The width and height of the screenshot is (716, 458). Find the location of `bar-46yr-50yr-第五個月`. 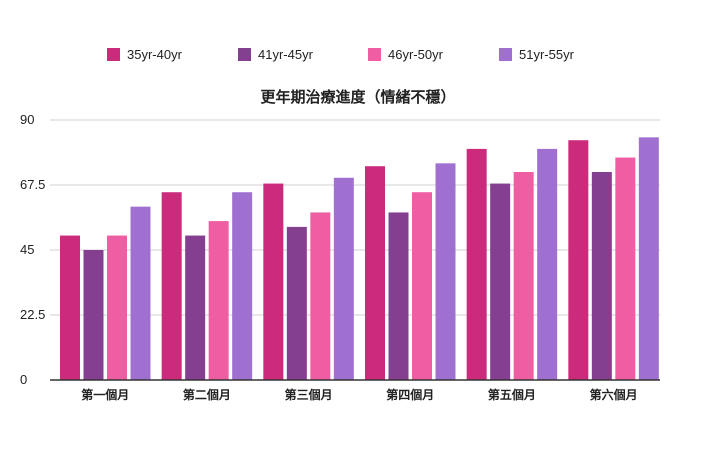

bar-46yr-50yr-第五個月 is located at coordinates (523, 276).